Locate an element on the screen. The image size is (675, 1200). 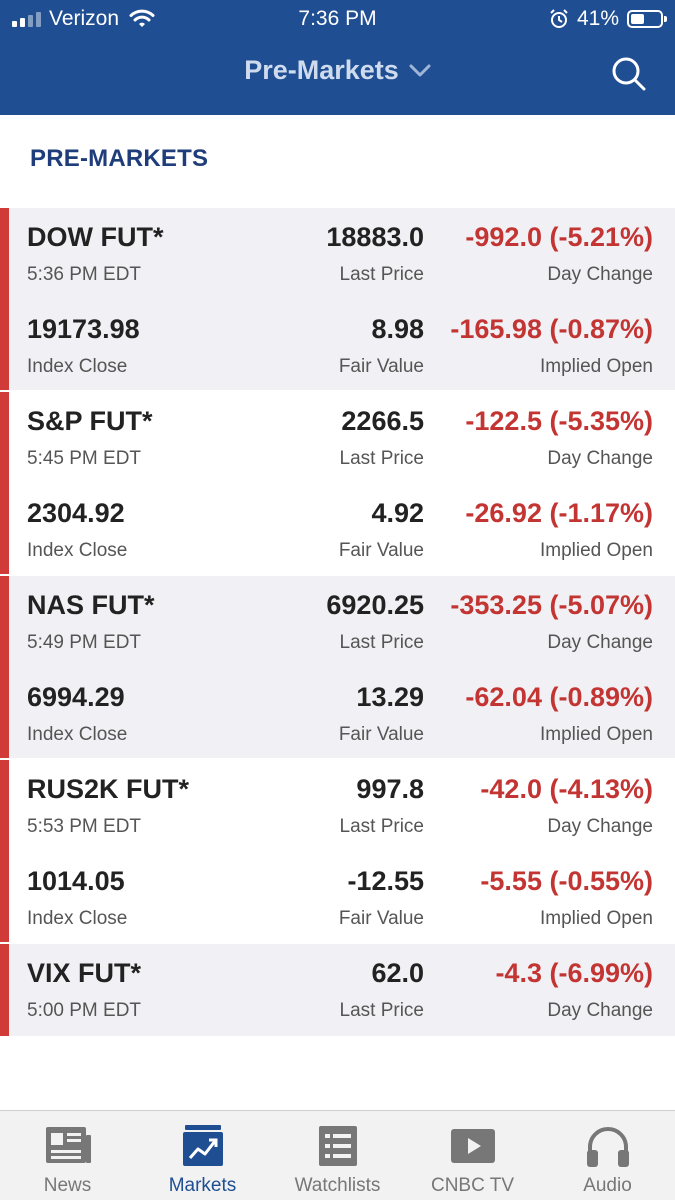
quote-name: DOW FUT* is located at coordinates (95, 237).